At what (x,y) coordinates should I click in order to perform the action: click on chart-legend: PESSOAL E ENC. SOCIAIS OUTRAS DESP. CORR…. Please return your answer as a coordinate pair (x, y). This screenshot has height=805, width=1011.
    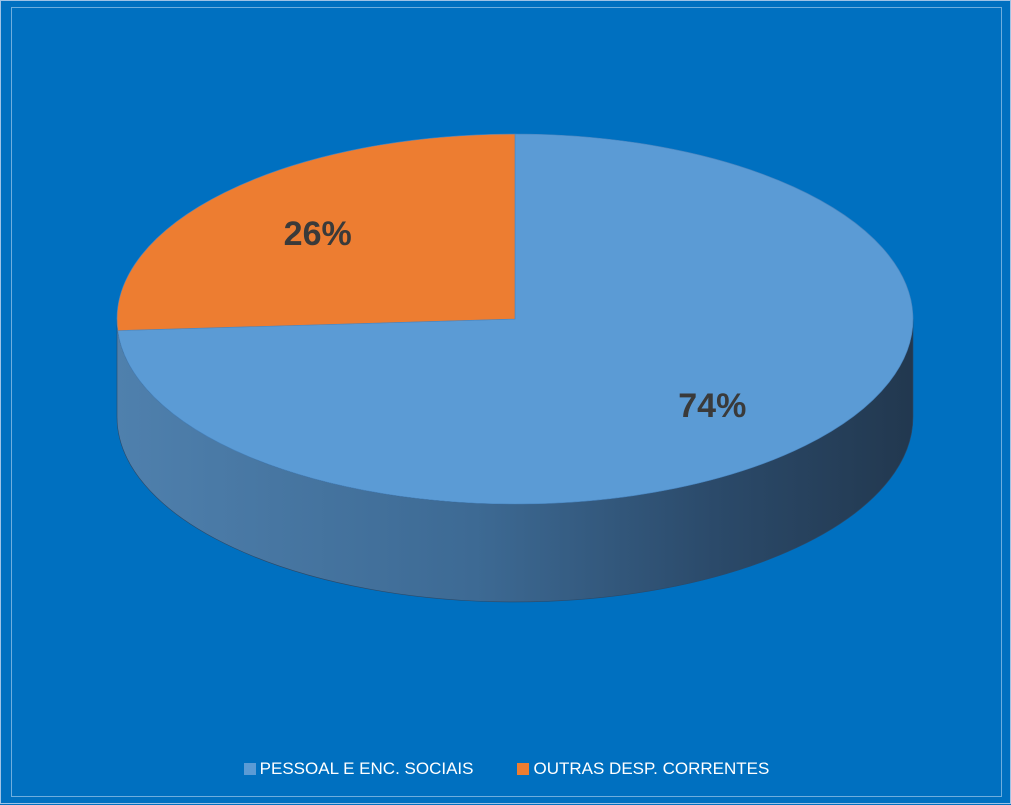
    Looking at the image, I should click on (506, 769).